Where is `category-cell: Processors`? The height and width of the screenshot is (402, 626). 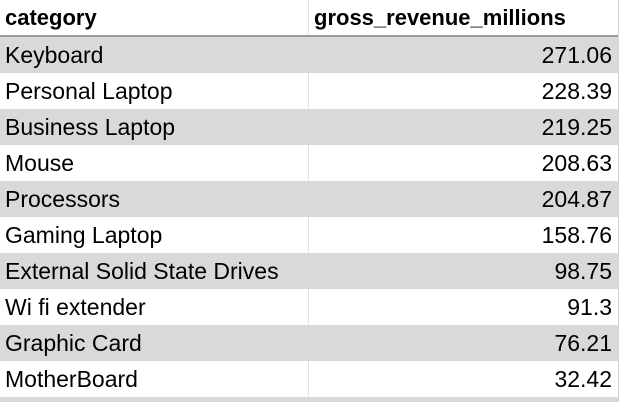 category-cell: Processors is located at coordinates (154, 199).